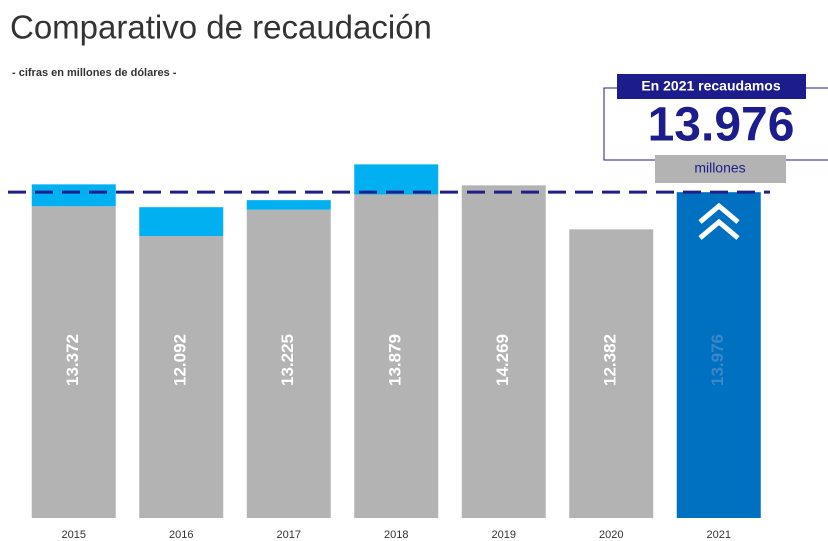 Image resolution: width=828 pixels, height=541 pixels. Describe the element at coordinates (181, 535) in the screenshot. I see `x-tick-label: 2016` at that location.